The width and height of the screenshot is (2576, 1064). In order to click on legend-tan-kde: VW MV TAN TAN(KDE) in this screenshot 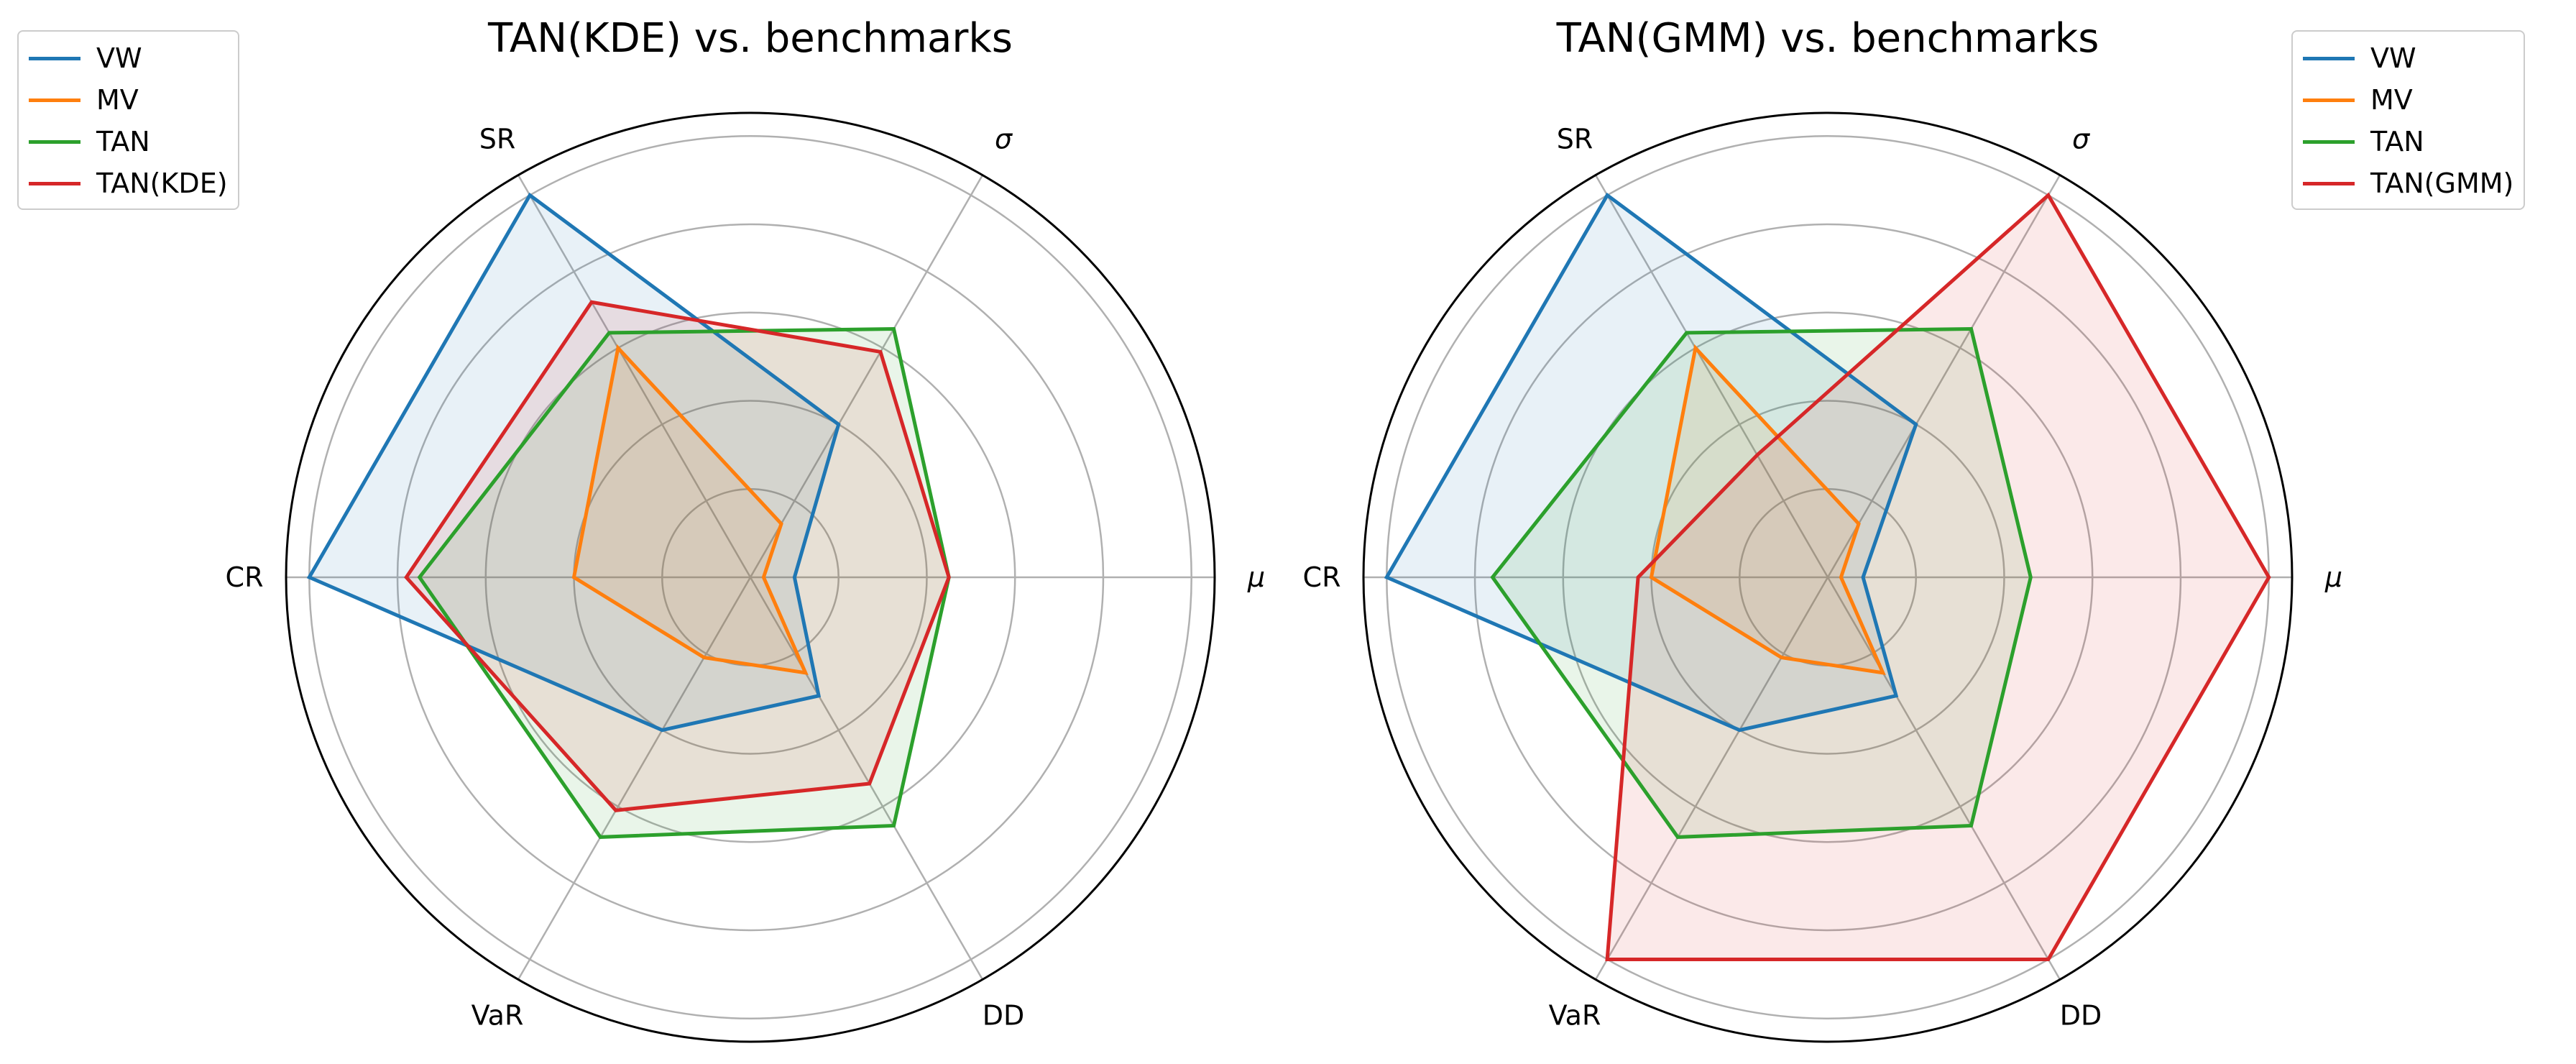, I will do `click(128, 120)`.